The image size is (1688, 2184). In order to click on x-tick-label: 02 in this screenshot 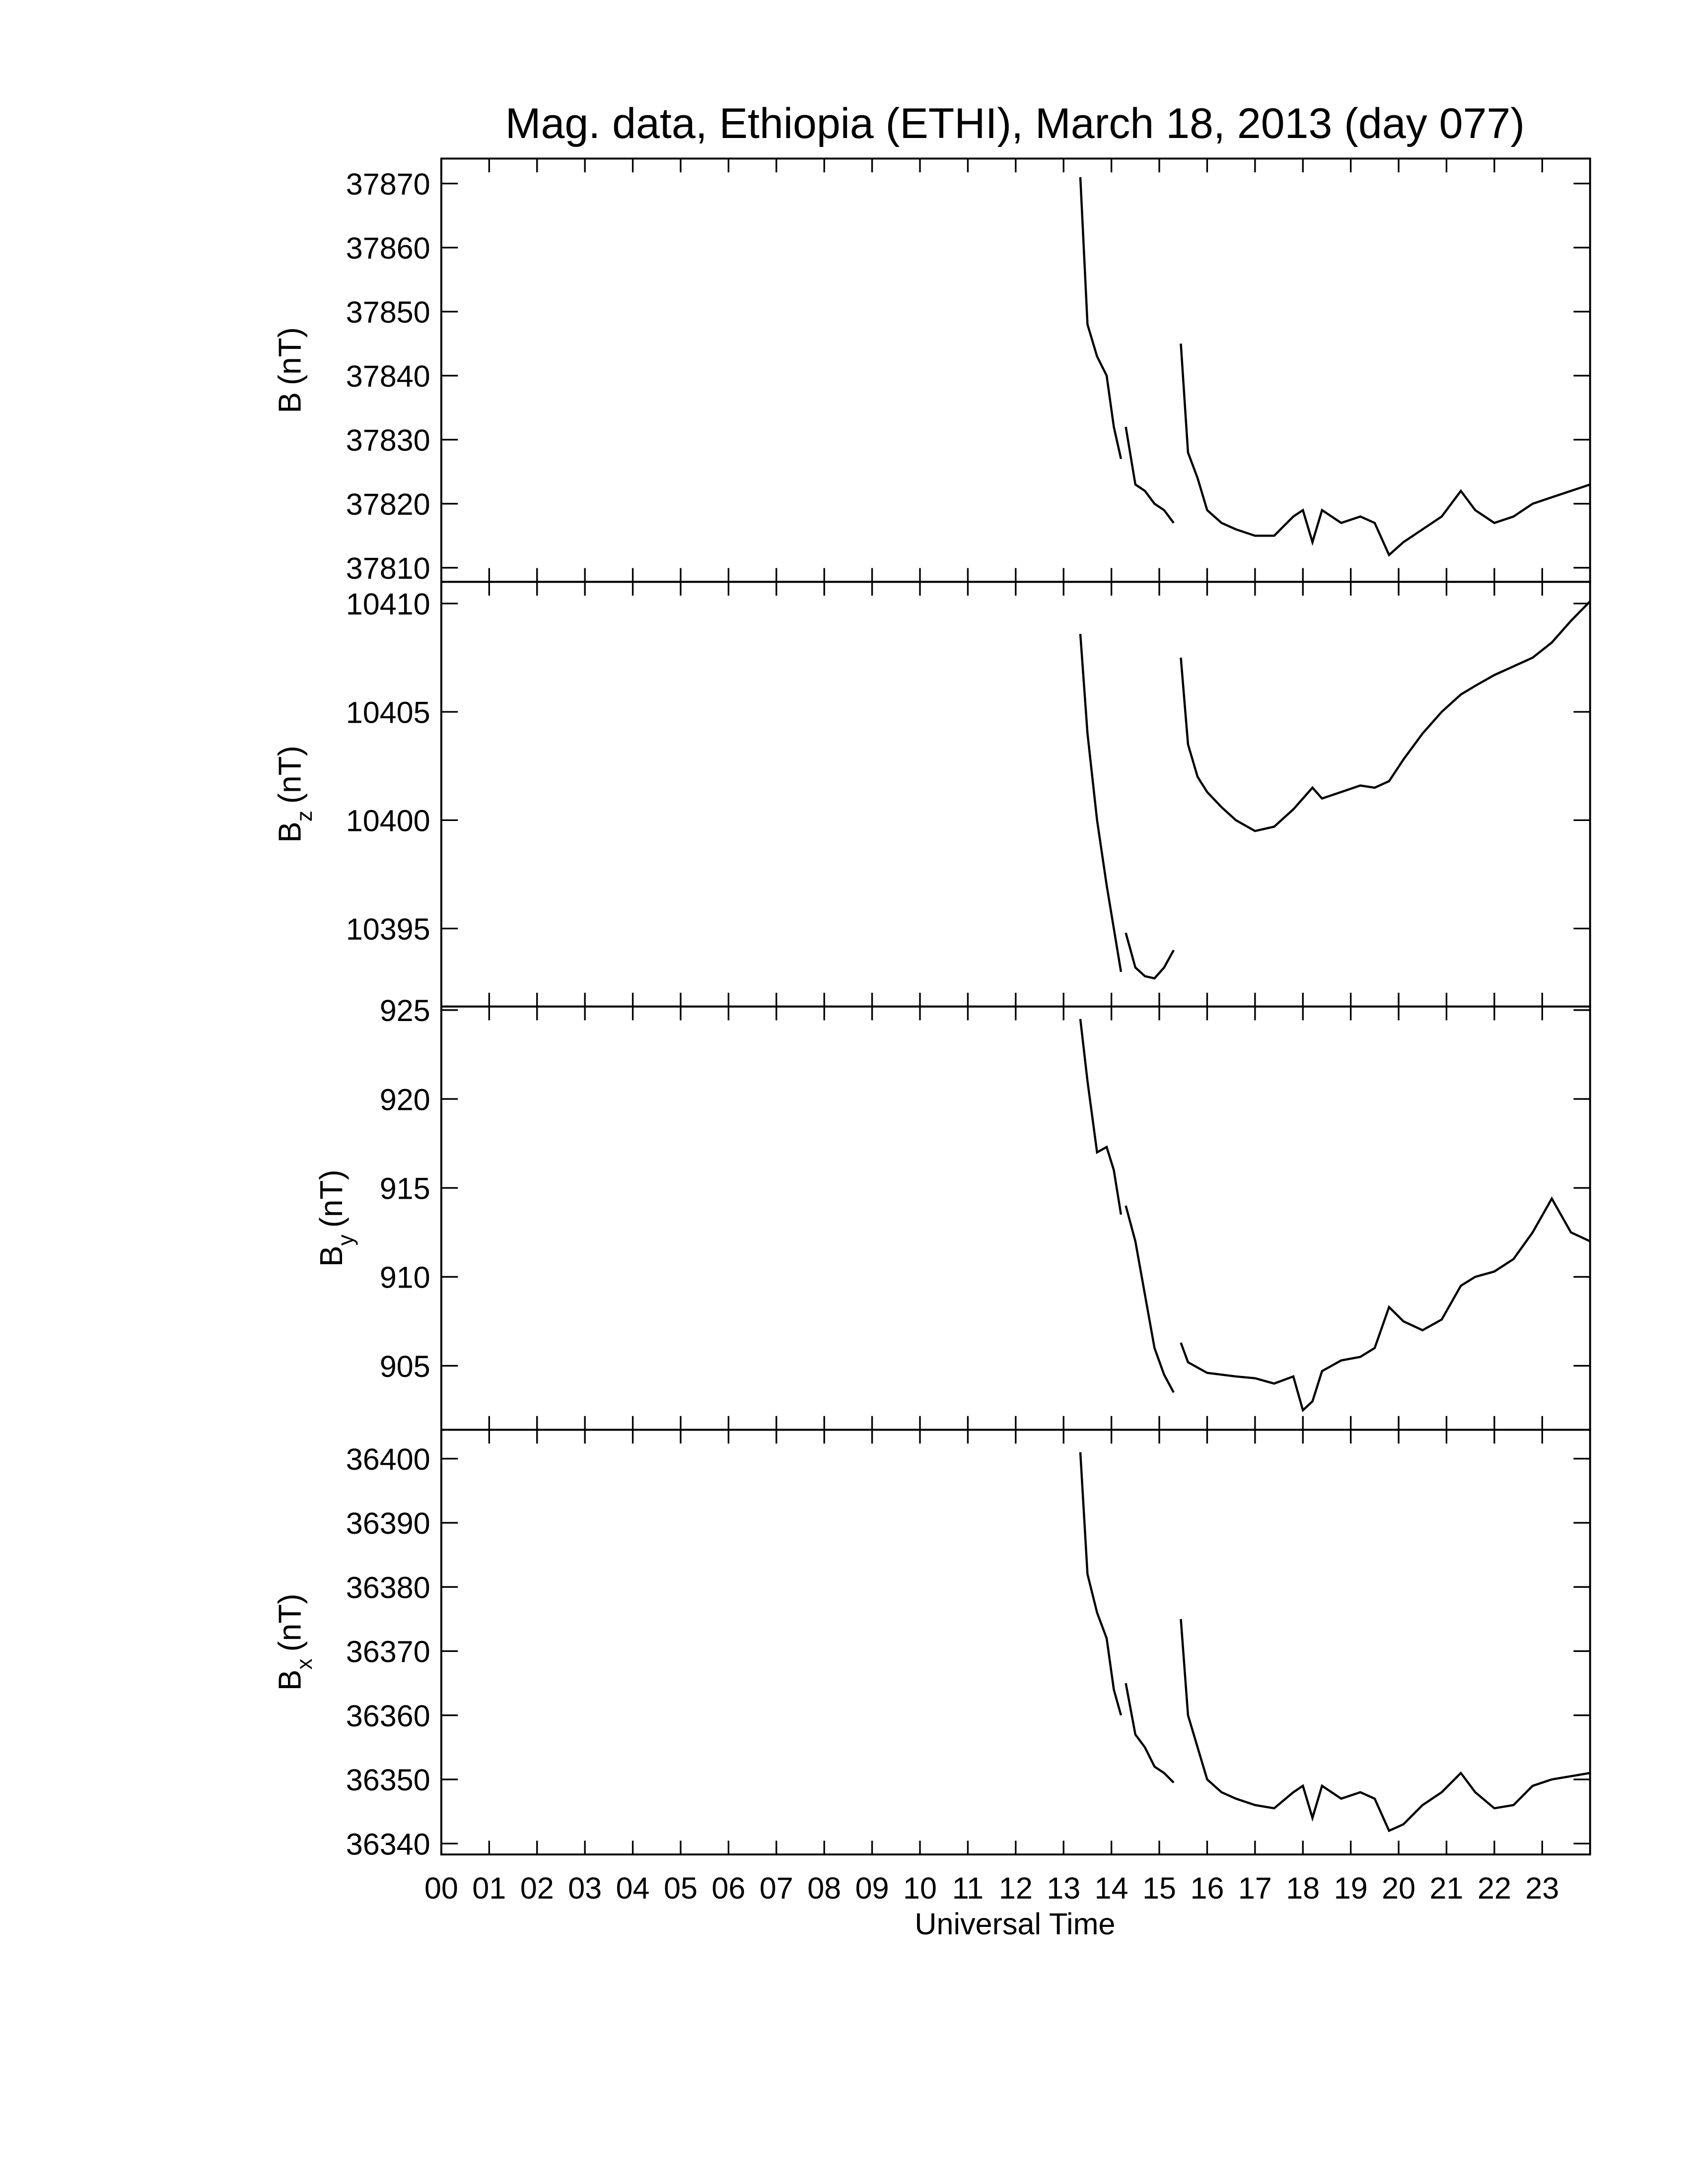, I will do `click(537, 1888)`.